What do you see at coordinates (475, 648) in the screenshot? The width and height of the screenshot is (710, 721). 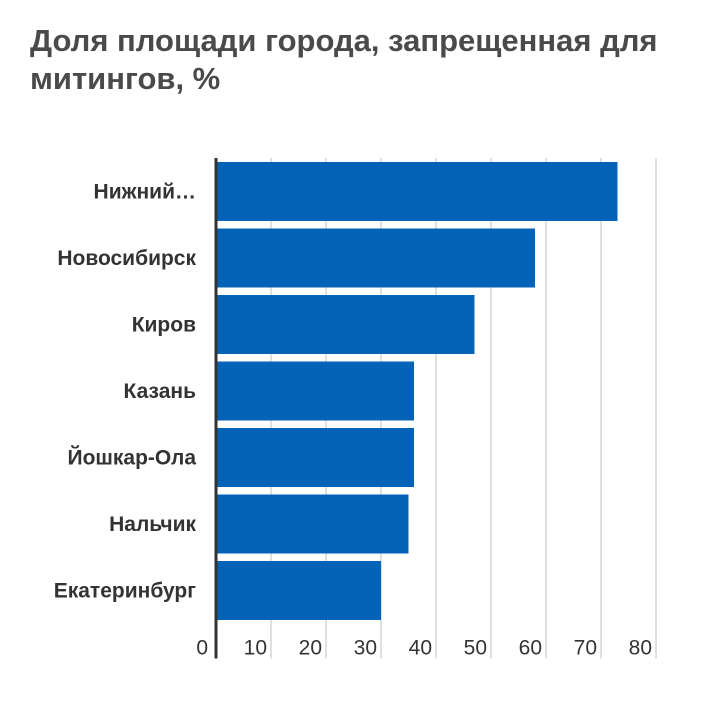 I see `x-tick-label-50: 50` at bounding box center [475, 648].